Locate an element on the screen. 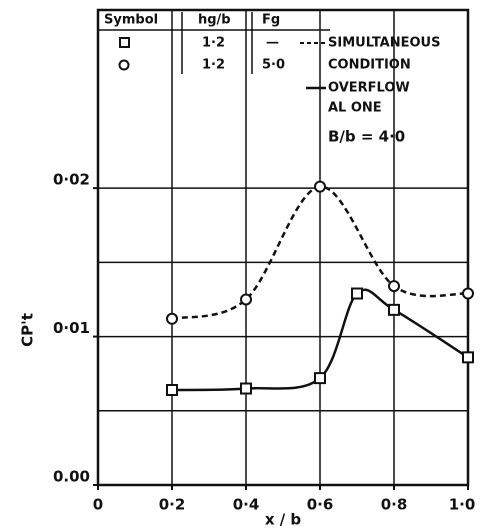 The image size is (480, 532). legend-cell: — is located at coordinates (272, 43).